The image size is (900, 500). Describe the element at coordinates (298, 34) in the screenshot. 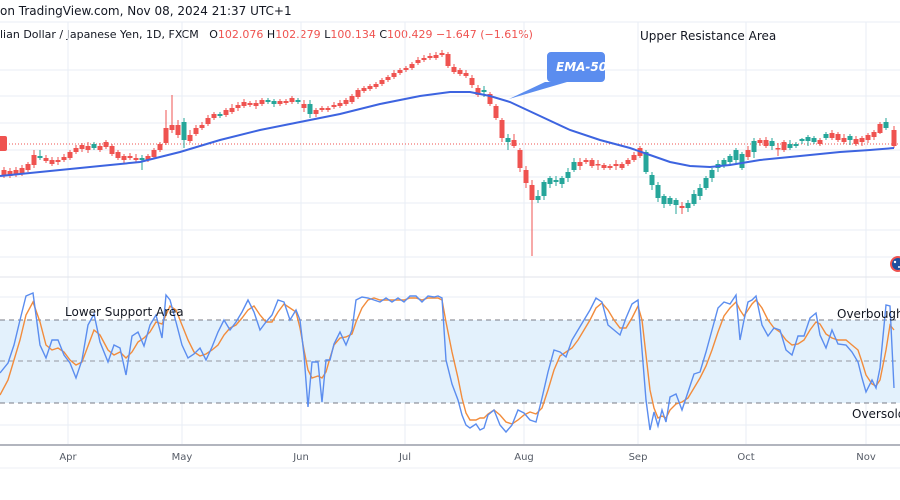

I see `high-value: 102.279` at that location.